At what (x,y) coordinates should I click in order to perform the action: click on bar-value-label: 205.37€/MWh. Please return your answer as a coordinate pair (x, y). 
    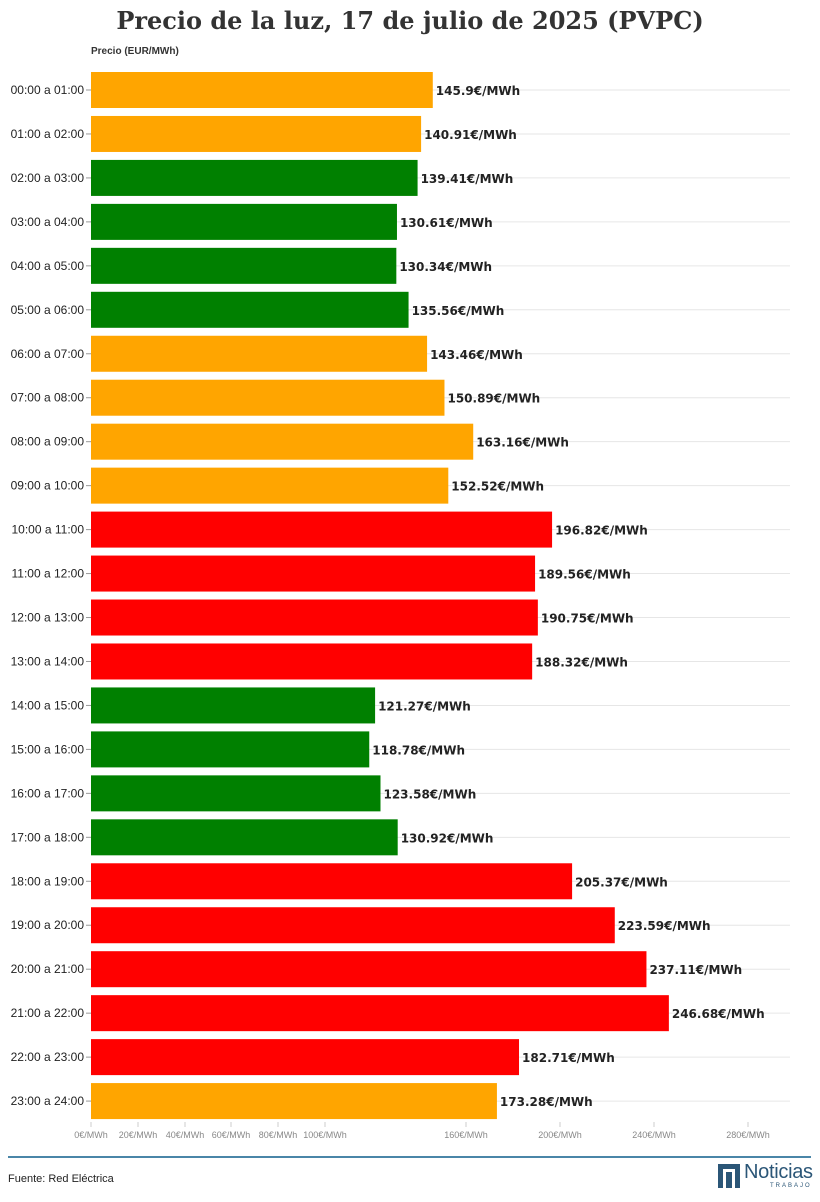
    Looking at the image, I should click on (621, 882).